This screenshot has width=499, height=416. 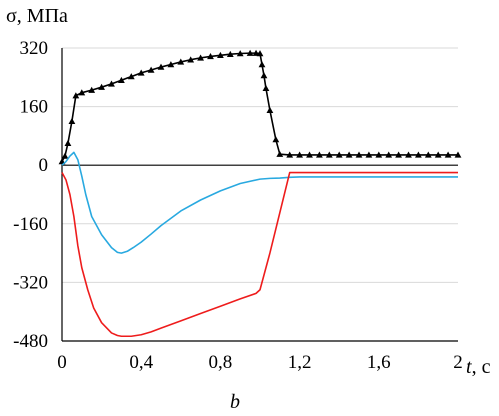 What do you see at coordinates (34, 48) in the screenshot?
I see `y-tick-label: 320` at bounding box center [34, 48].